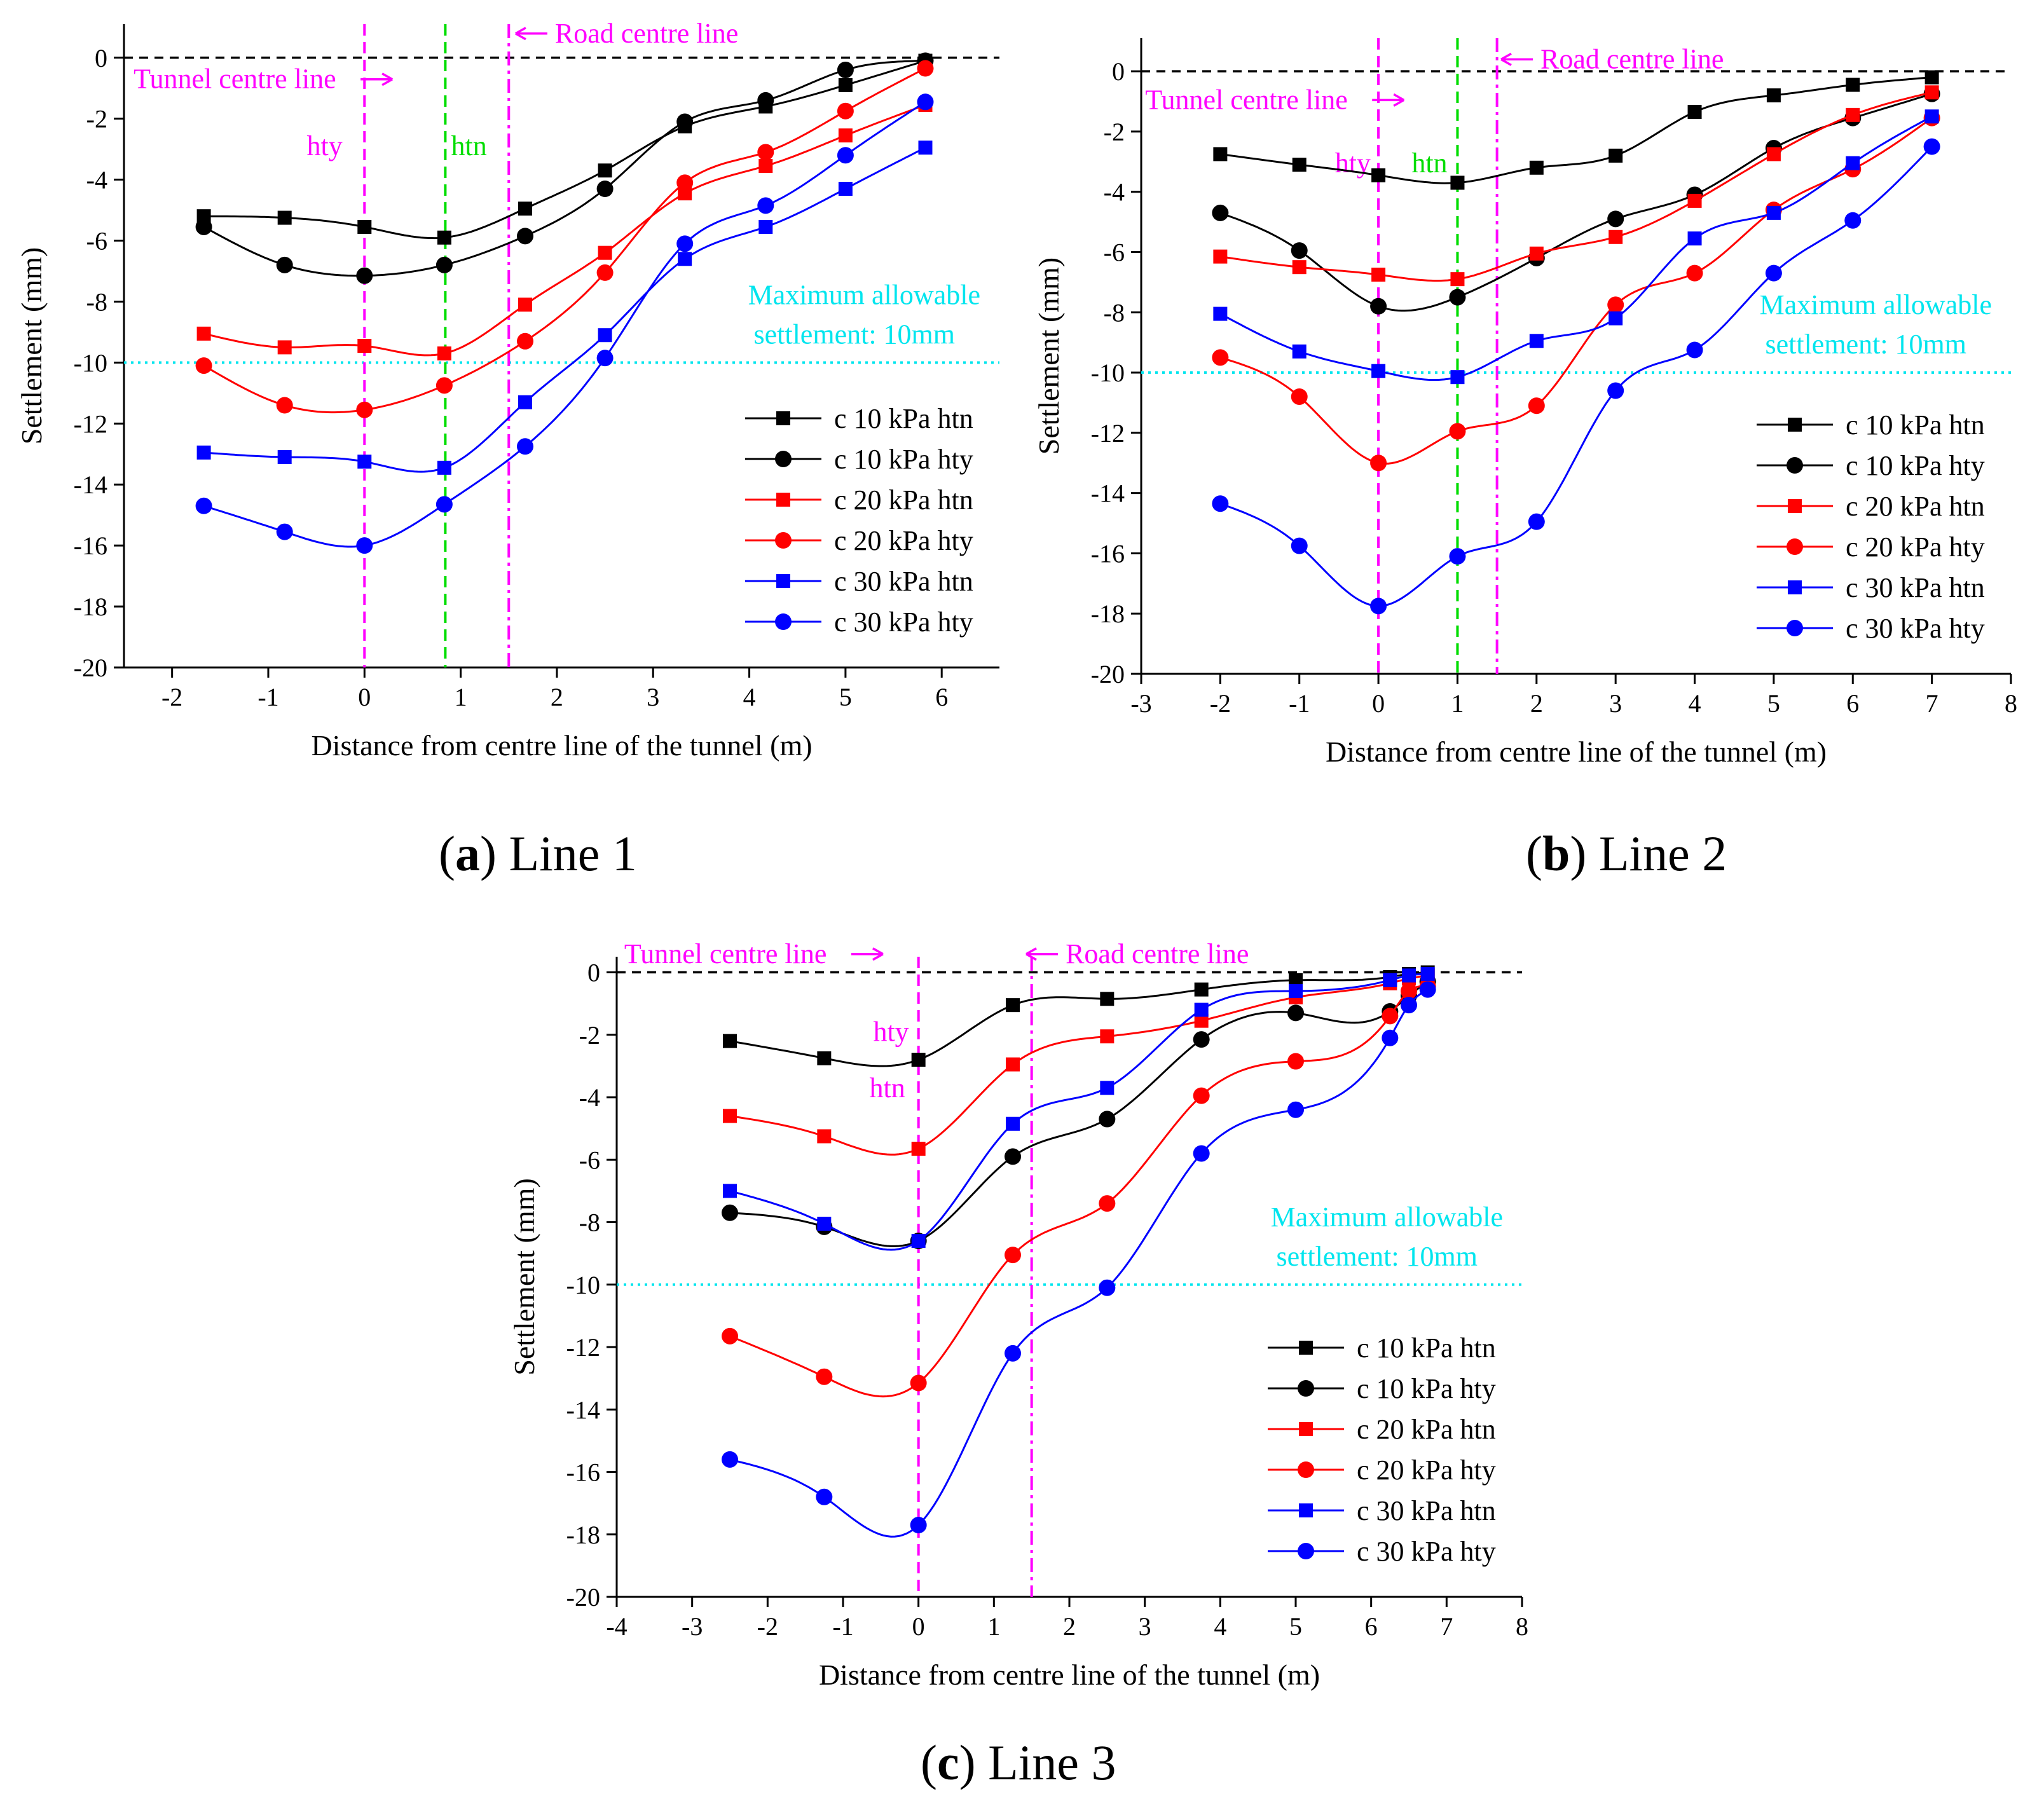 The image size is (2044, 1820). Describe the element at coordinates (90, 545) in the screenshot. I see `y-tick-label: -16` at that location.